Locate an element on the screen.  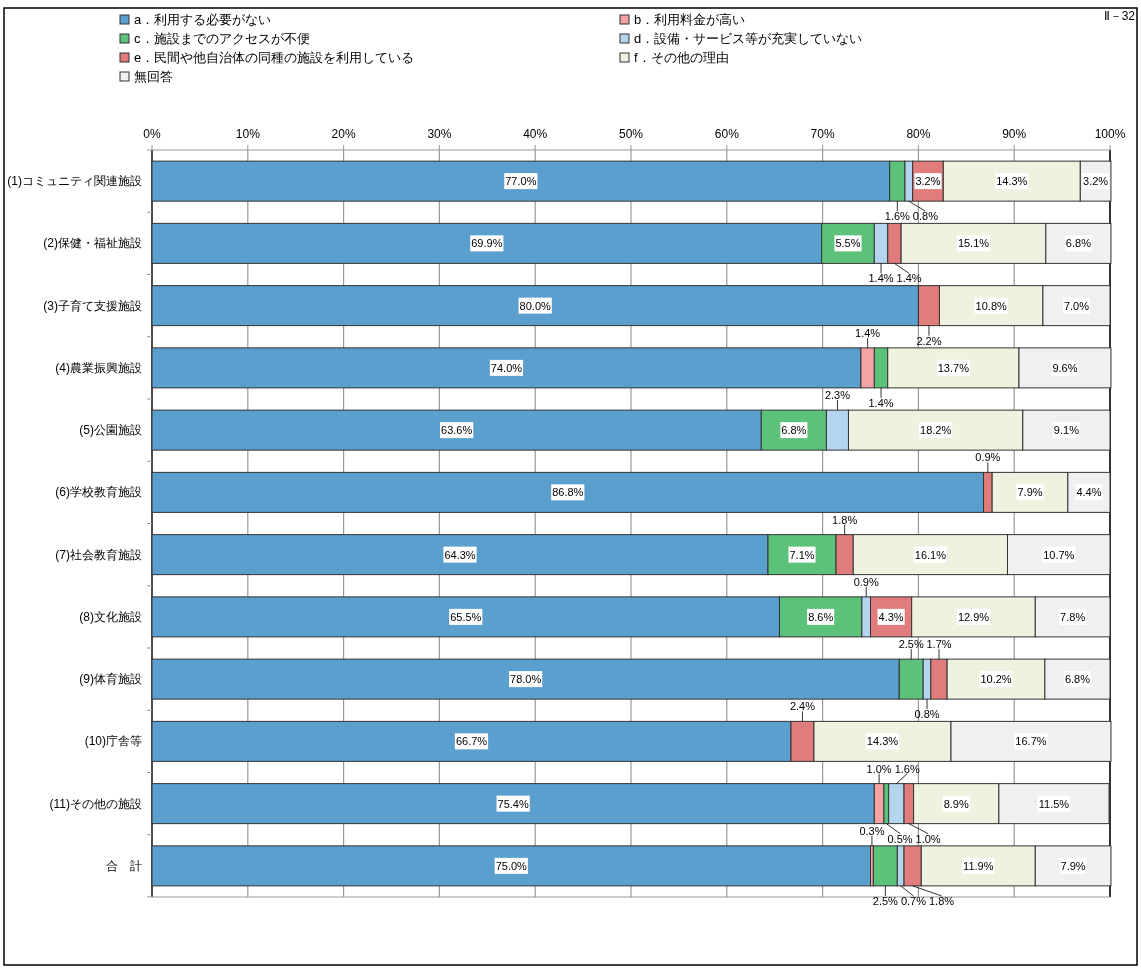
x-tick-label: 60% is located at coordinates (727, 134).